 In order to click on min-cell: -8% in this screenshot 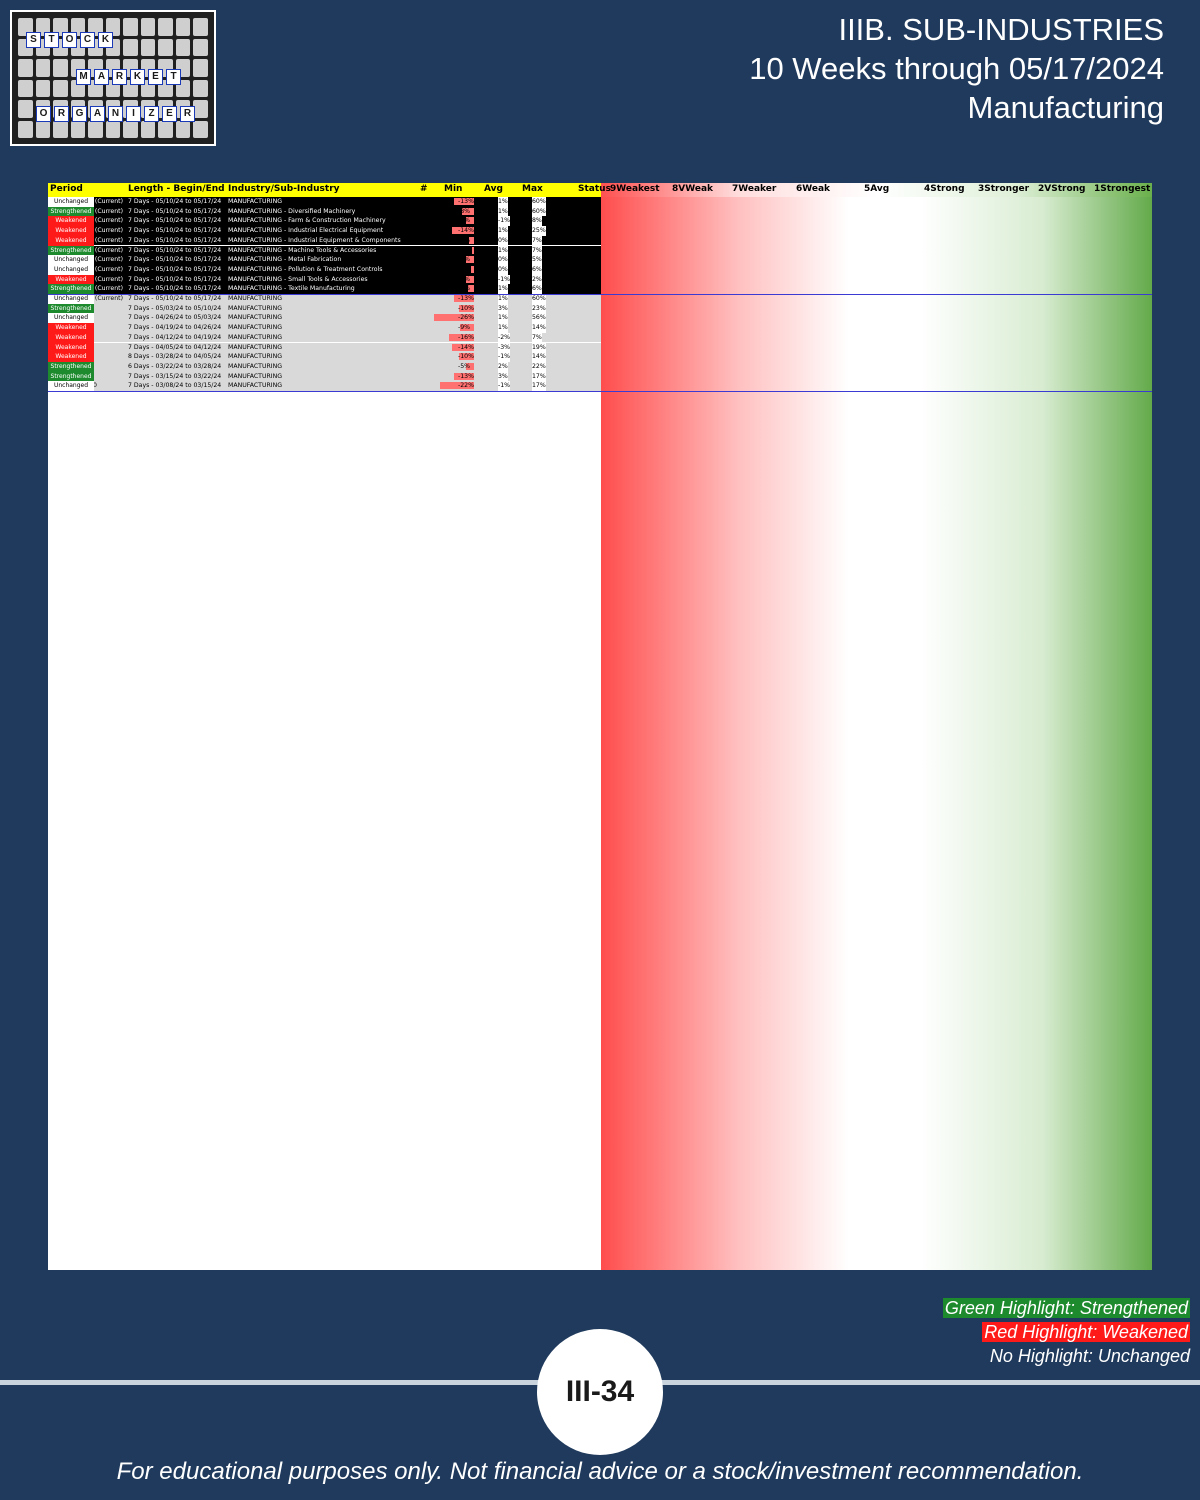, I will do `click(464, 211)`.